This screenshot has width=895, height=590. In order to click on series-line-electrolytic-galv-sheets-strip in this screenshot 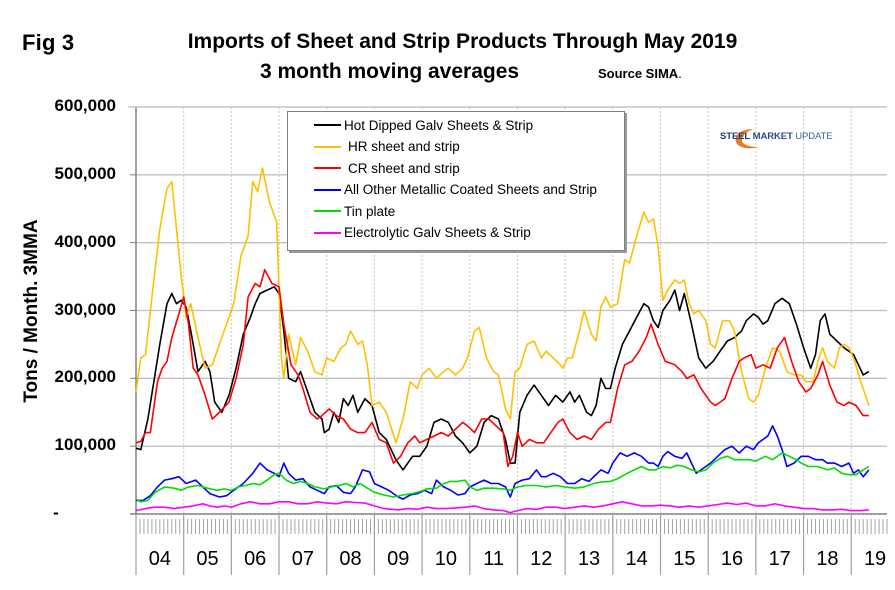, I will do `click(502, 507)`.